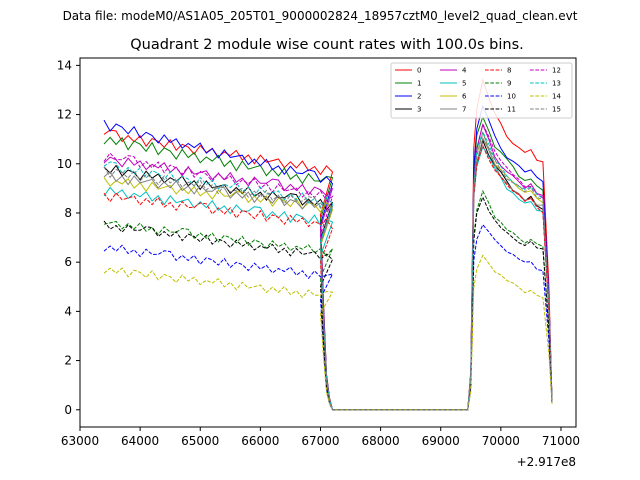 The width and height of the screenshot is (640, 480). I want to click on x-tick-label: 67000, so click(320, 441).